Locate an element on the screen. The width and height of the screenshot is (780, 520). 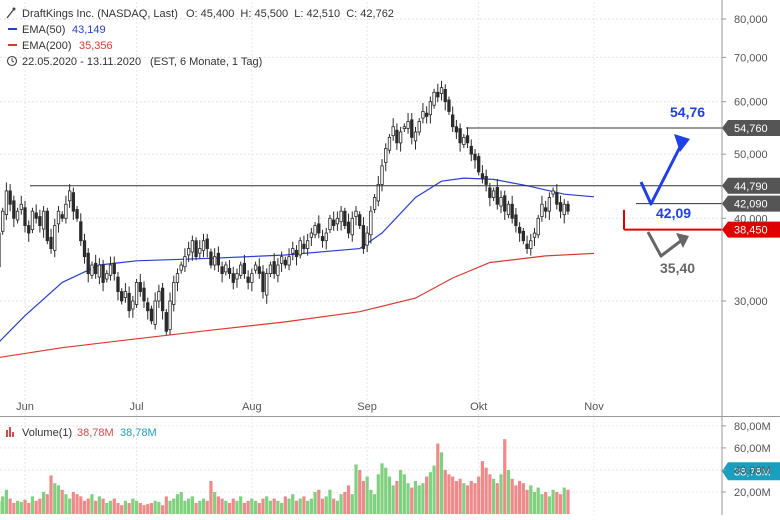
reference-label: 54,760 is located at coordinates (751, 129).